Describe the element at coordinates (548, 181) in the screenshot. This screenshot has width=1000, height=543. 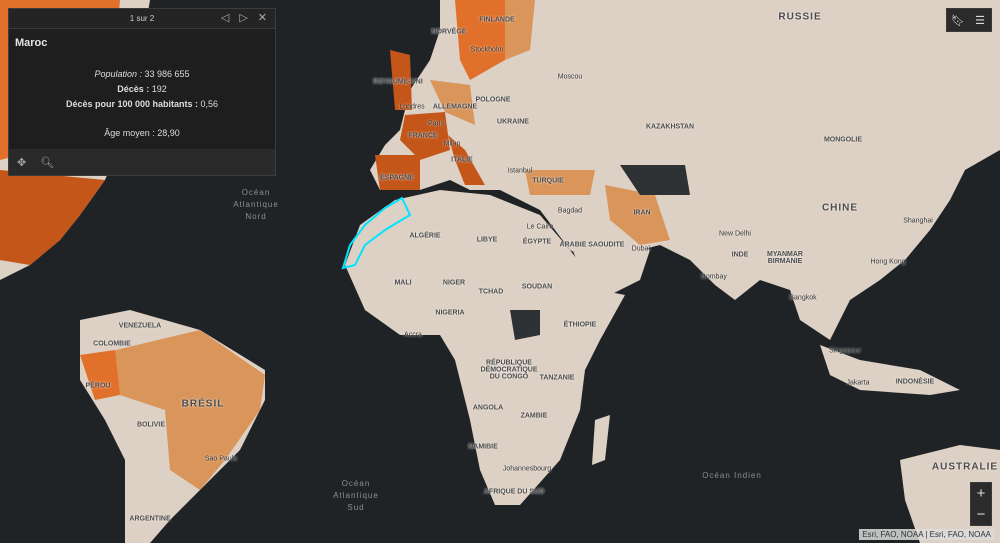
I see `map-label: TURQUIE` at that location.